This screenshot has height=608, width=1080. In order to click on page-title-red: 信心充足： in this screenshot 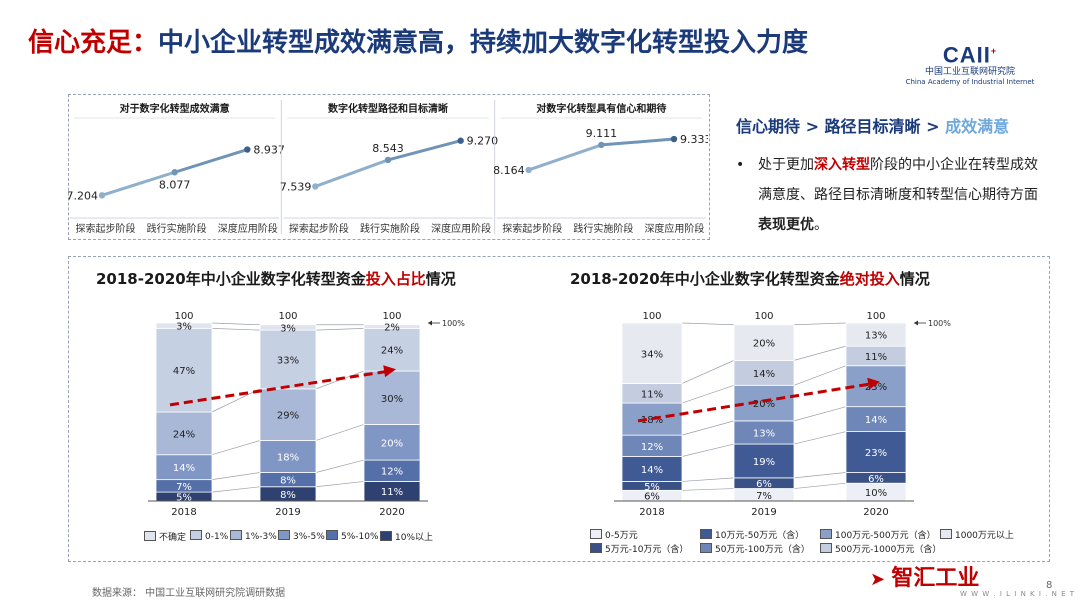, I will do `click(93, 43)`.